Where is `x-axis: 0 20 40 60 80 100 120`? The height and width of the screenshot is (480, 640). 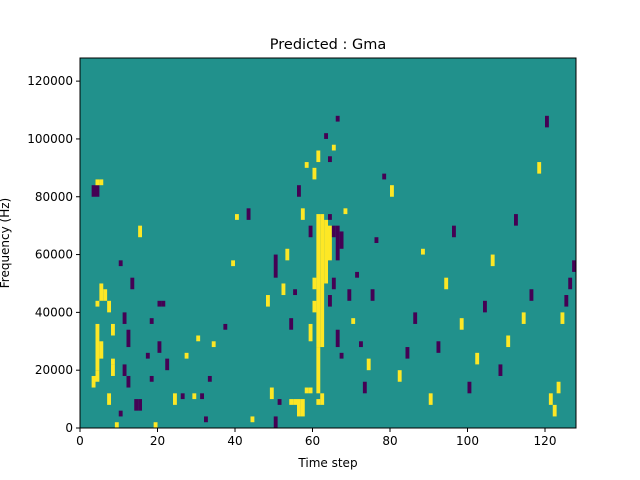
x-axis: 0 20 40 60 80 100 120 is located at coordinates (316, 438).